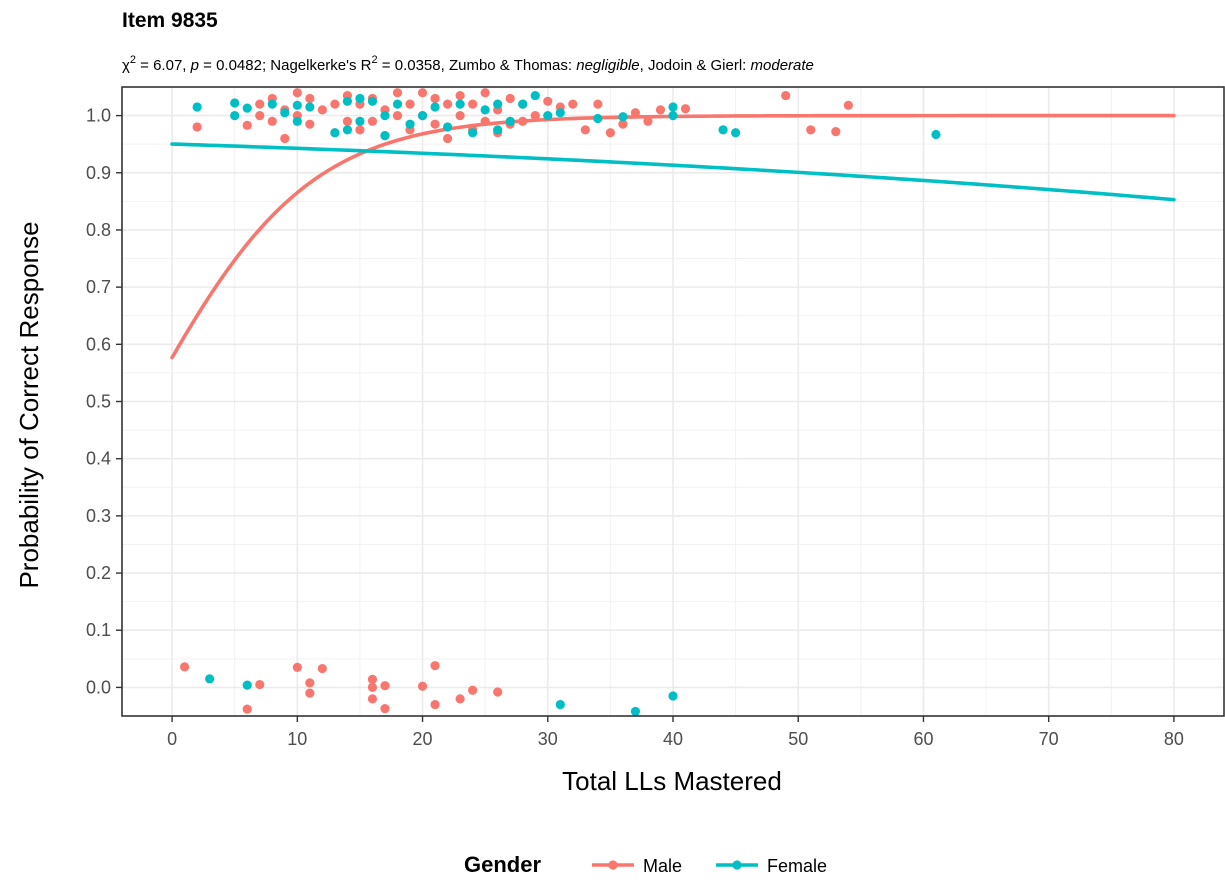  What do you see at coordinates (133, 60) in the screenshot?
I see `subtitle-sup-1: 2` at bounding box center [133, 60].